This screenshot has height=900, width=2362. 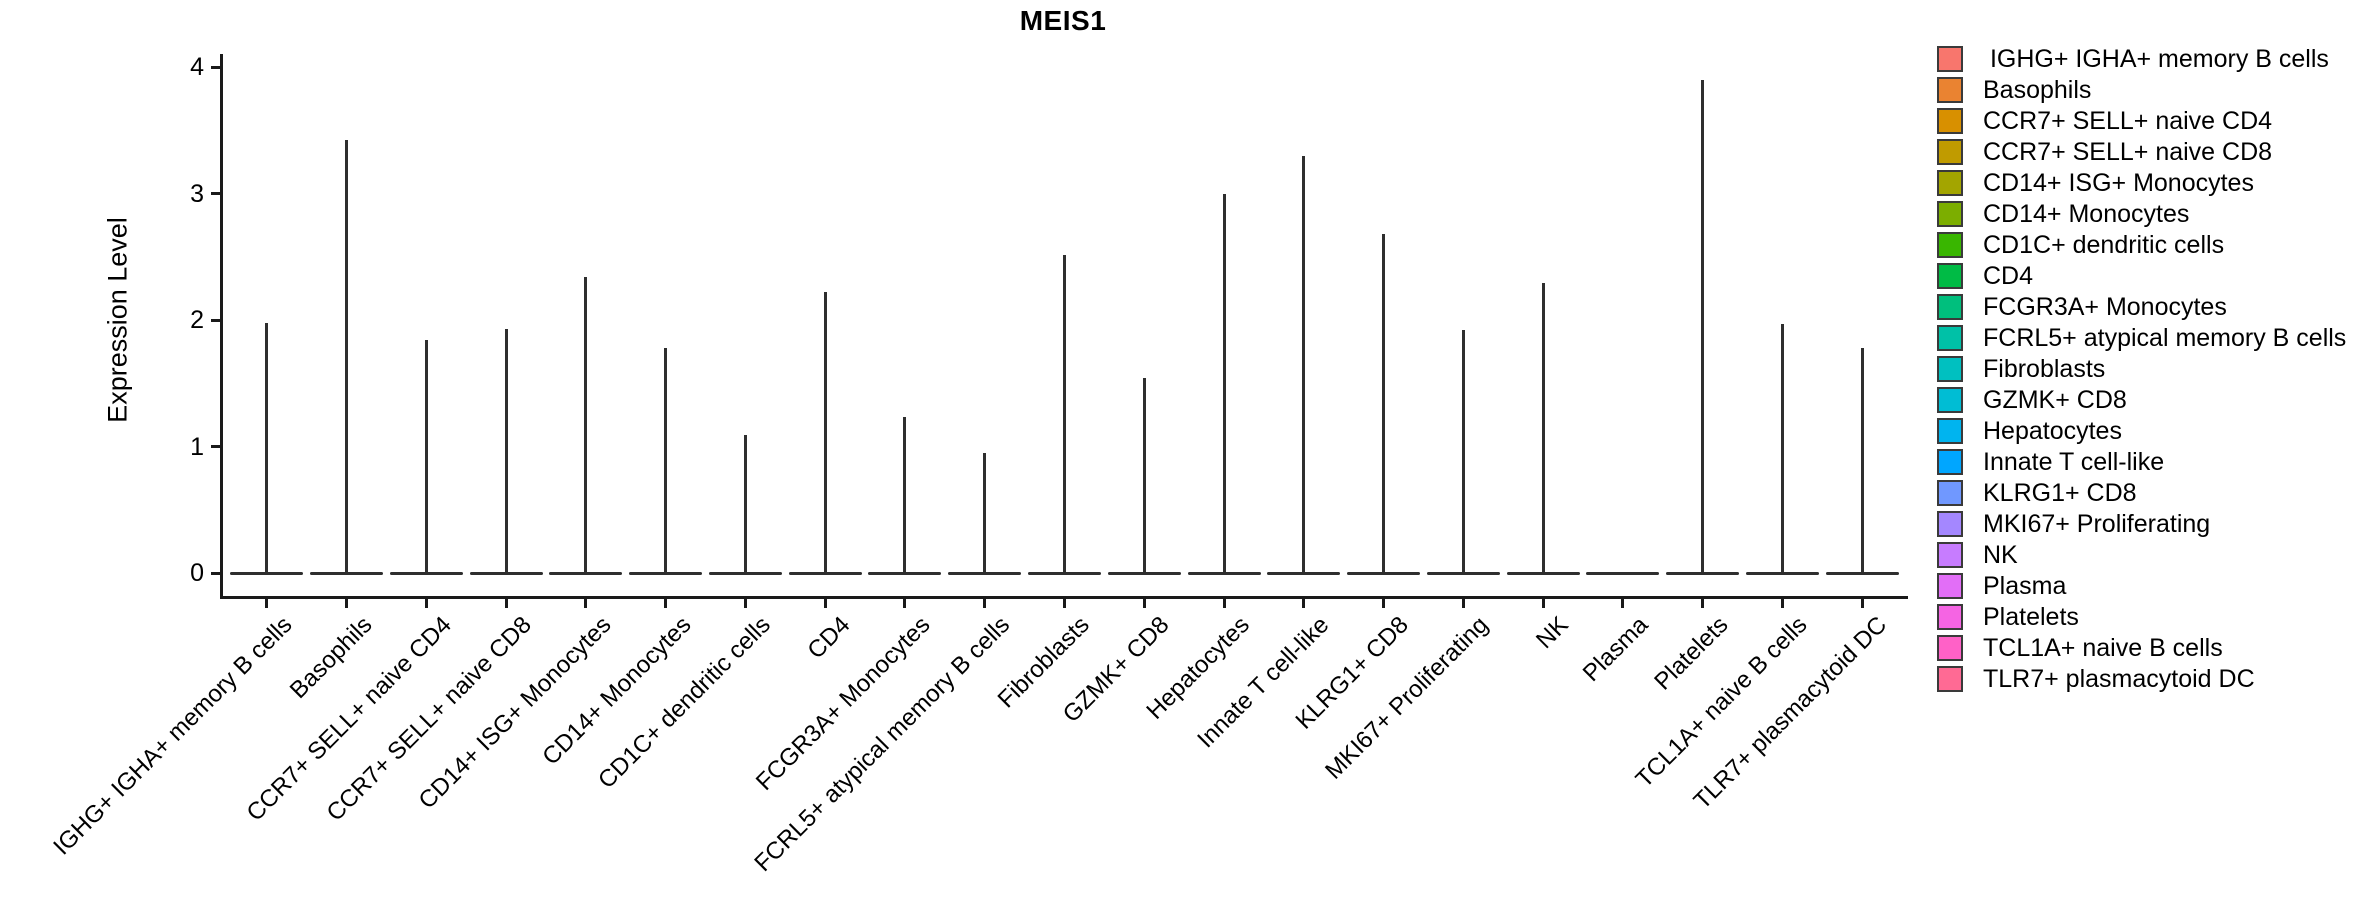 I want to click on legend-item: Fibroblasts, so click(x=2141, y=369).